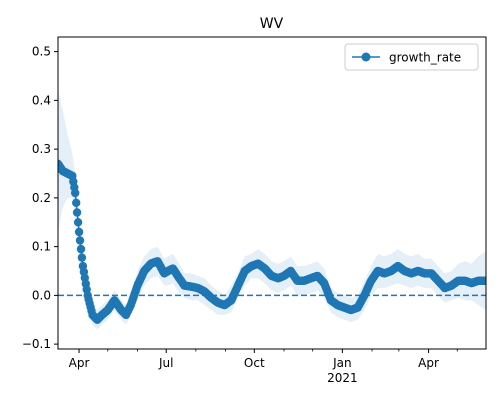 The width and height of the screenshot is (500, 400). Describe the element at coordinates (41, 247) in the screenshot. I see `y-tick-label: 0.1` at that location.